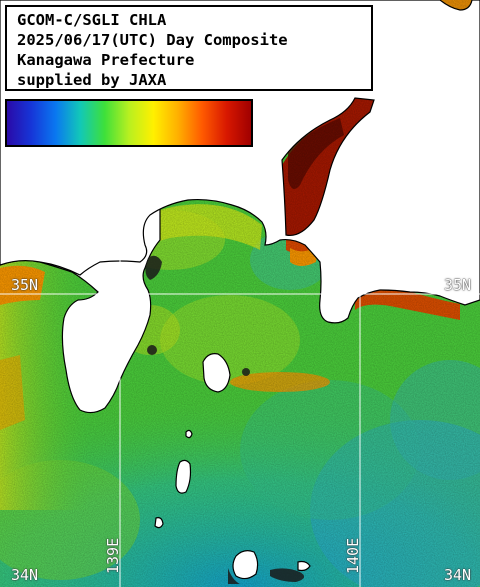  I want to click on lat-label-35n-right: 35N, so click(458, 285).